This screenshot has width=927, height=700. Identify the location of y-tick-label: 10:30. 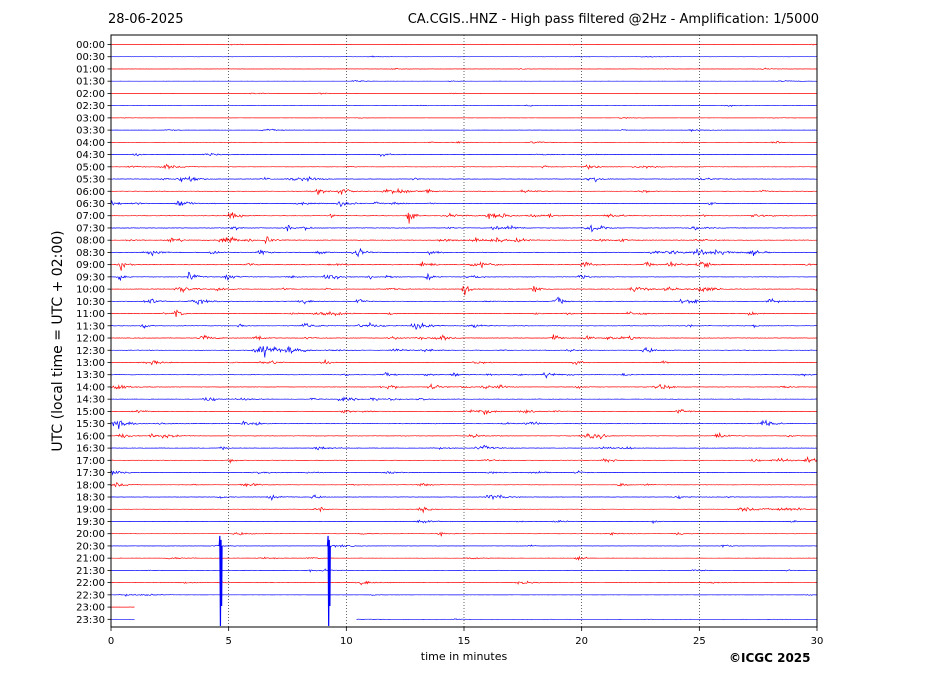
(90, 302).